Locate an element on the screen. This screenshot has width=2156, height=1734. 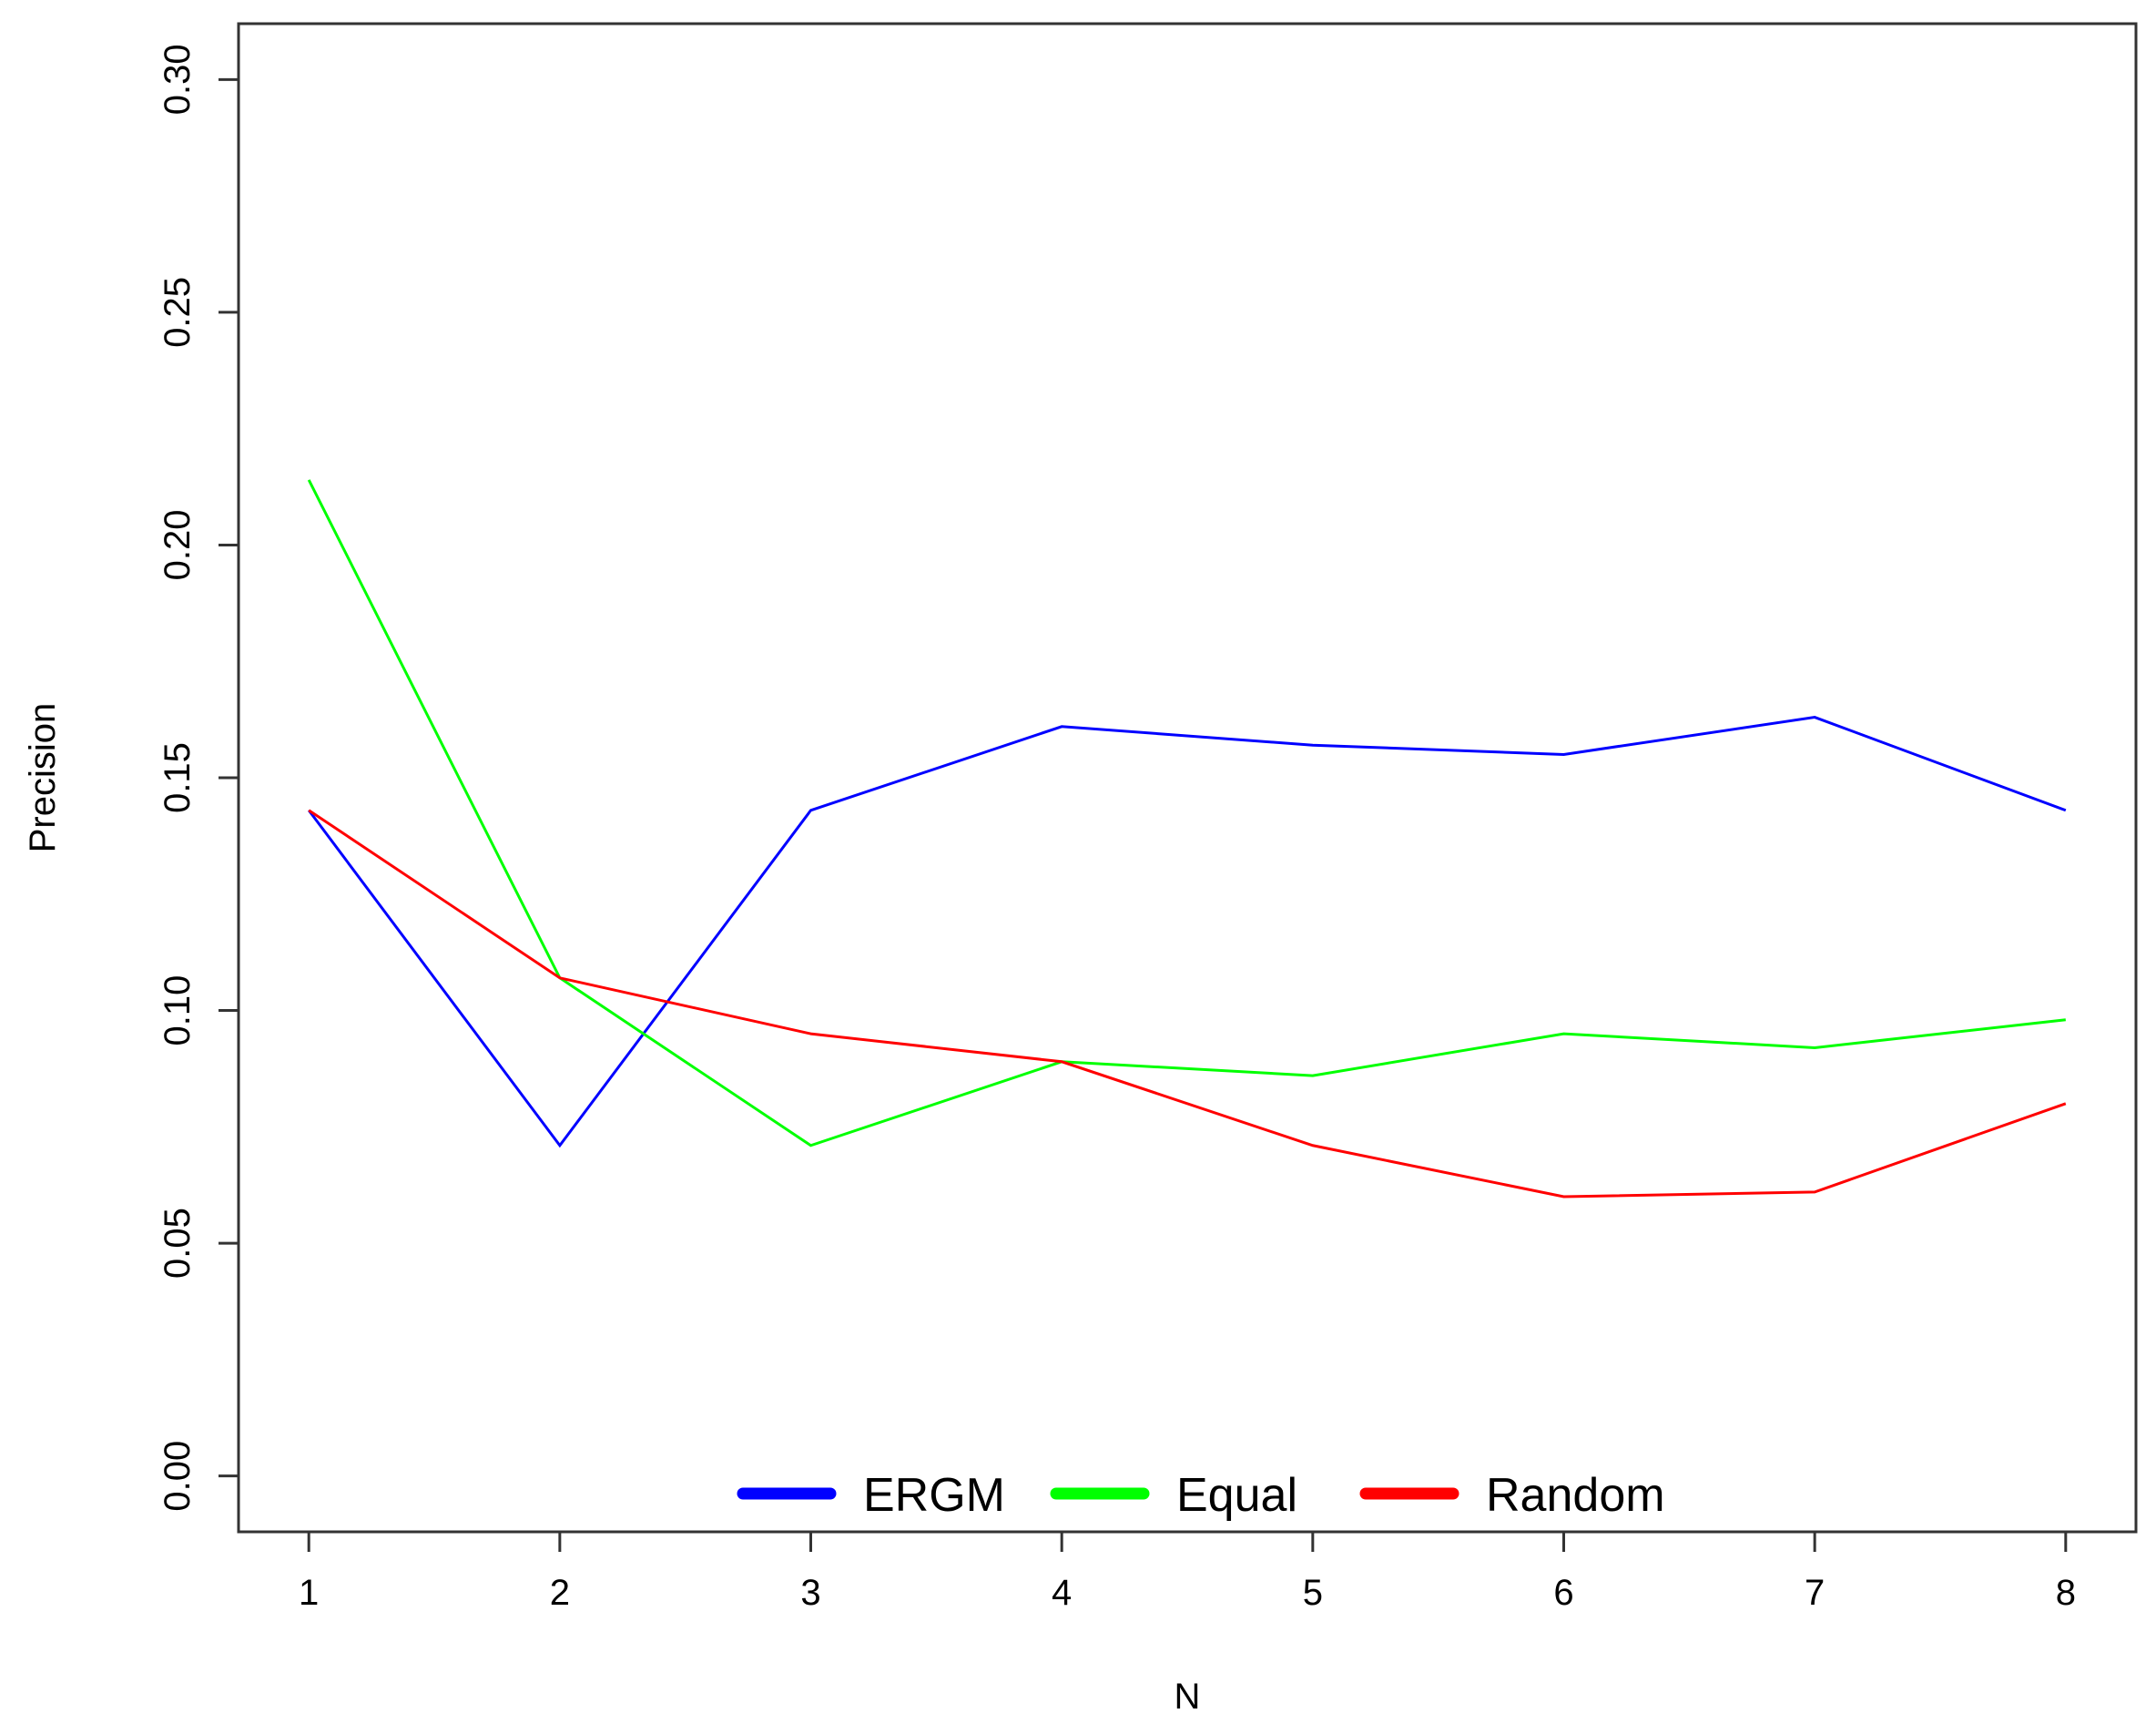
x-tick-label: 1 is located at coordinates (309, 1593).